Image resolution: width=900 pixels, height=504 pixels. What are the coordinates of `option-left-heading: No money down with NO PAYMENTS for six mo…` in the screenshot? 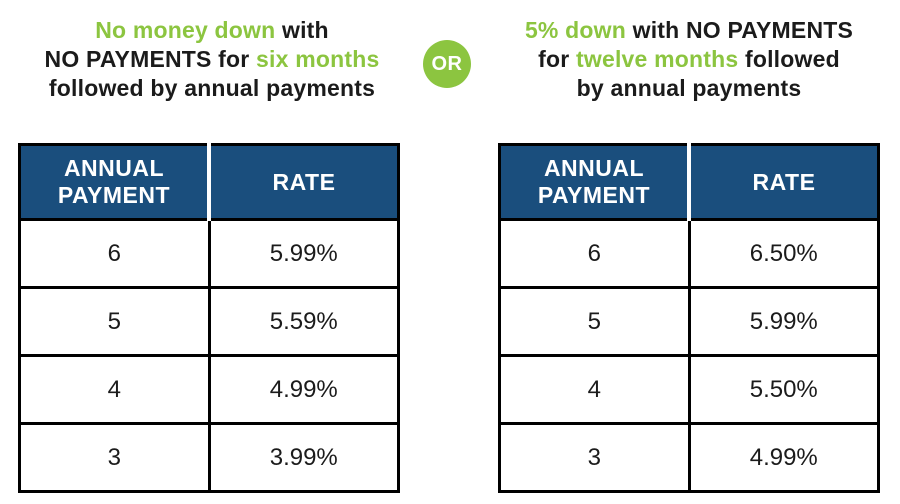 It's located at (212, 59).